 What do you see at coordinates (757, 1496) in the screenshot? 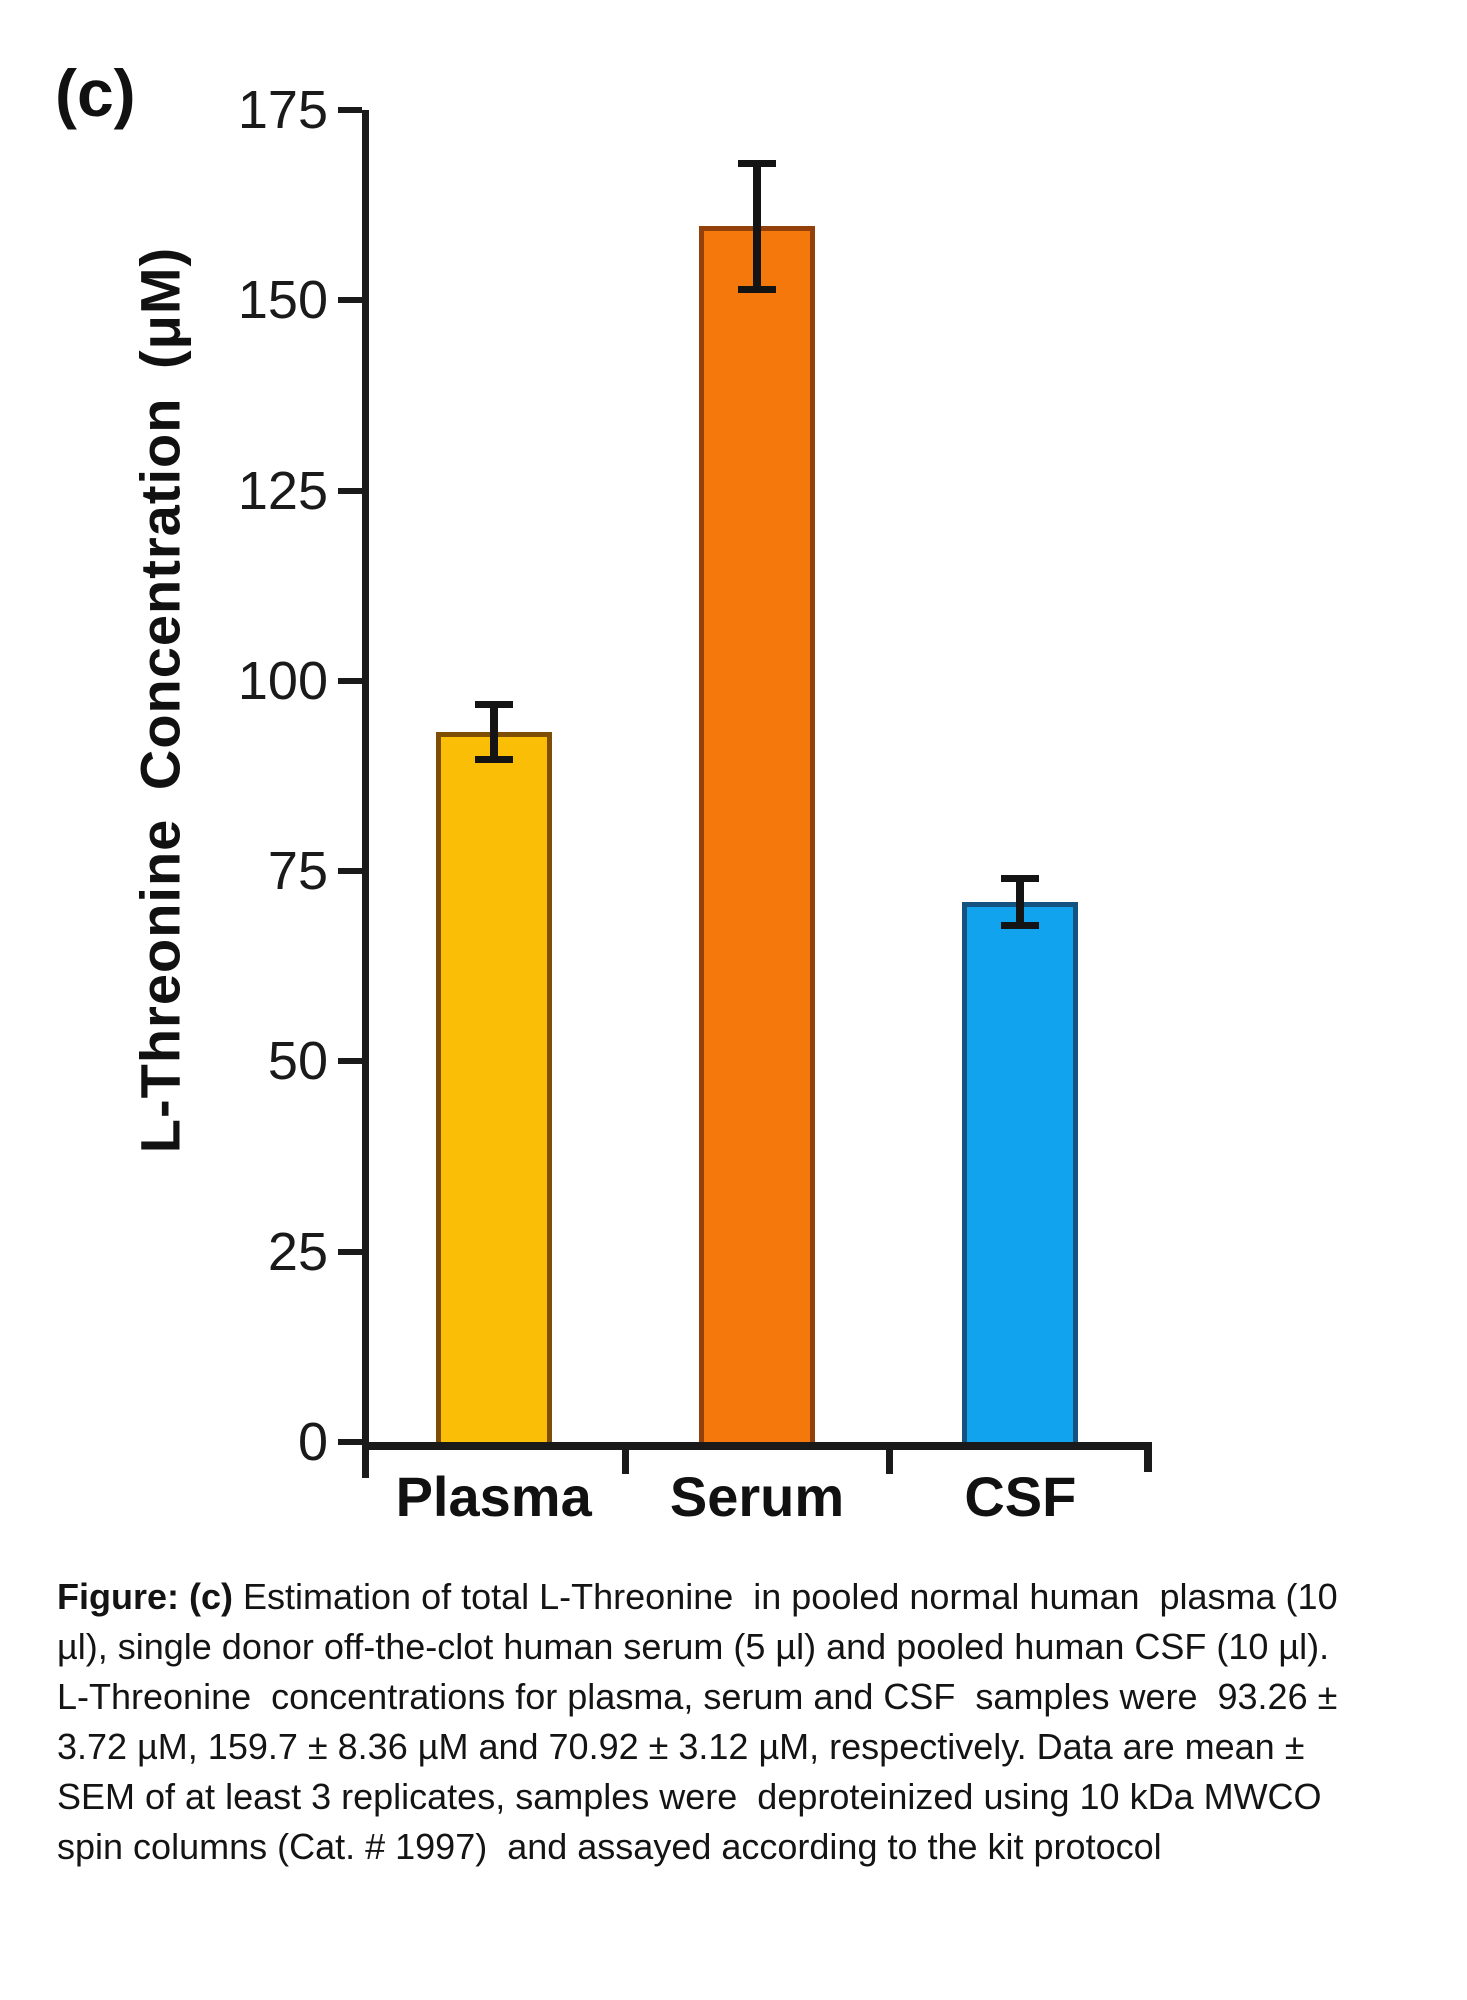
I see `x-category-label-serum: Serum` at bounding box center [757, 1496].